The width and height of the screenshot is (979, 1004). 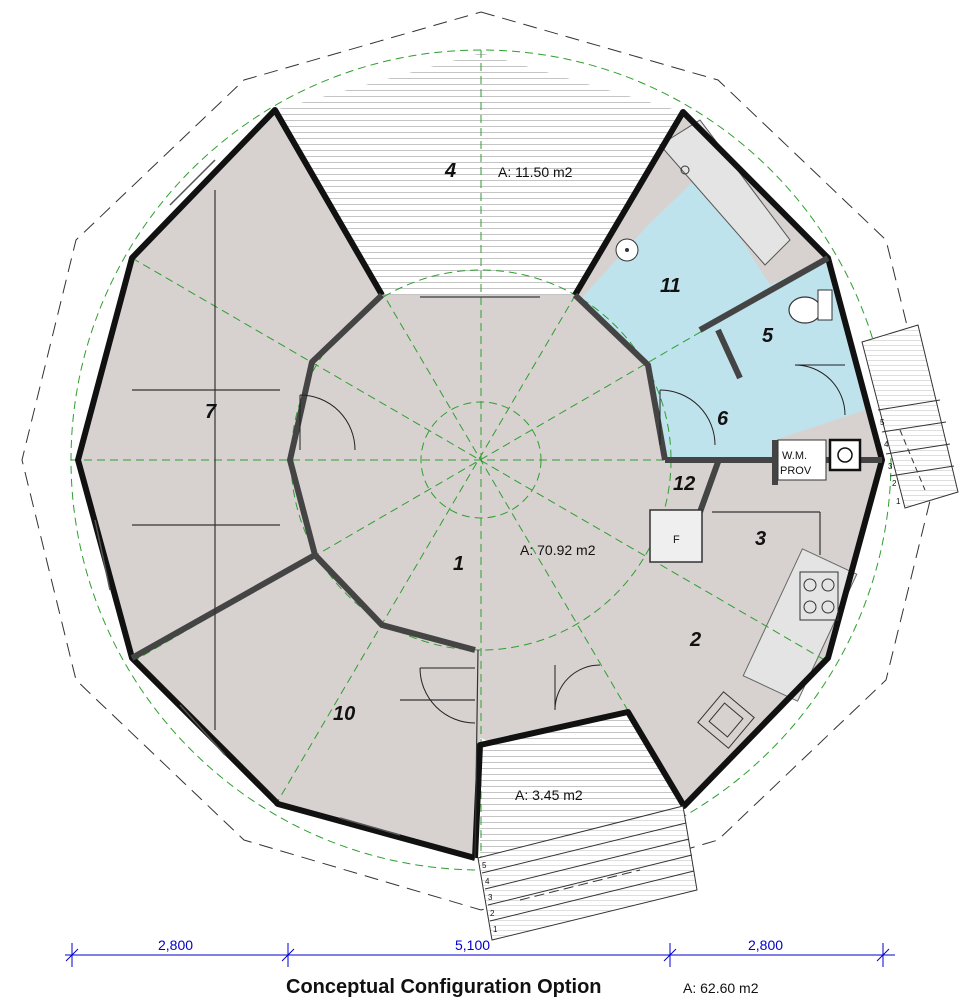 What do you see at coordinates (721, 988) in the screenshot?
I see `plan-total-area: A: 62.60 m2` at bounding box center [721, 988].